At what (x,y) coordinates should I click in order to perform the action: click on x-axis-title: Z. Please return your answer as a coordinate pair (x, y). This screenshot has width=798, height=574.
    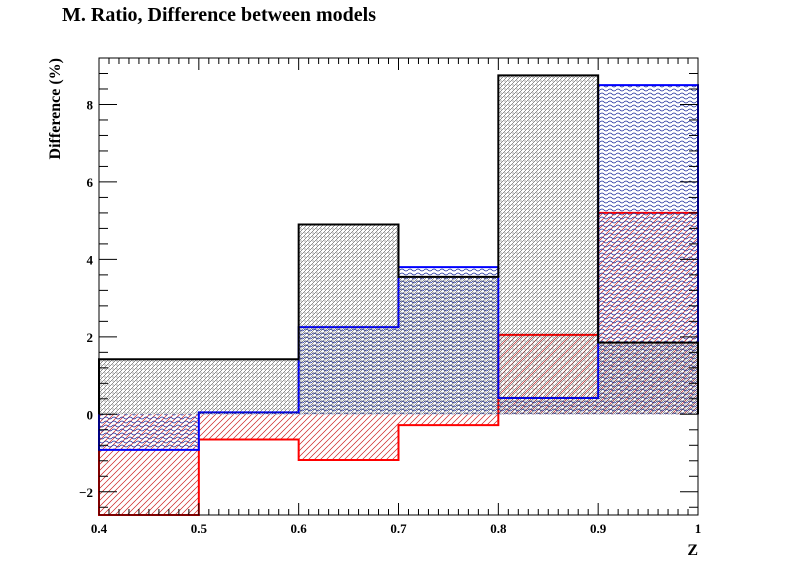
    Looking at the image, I should click on (692, 550).